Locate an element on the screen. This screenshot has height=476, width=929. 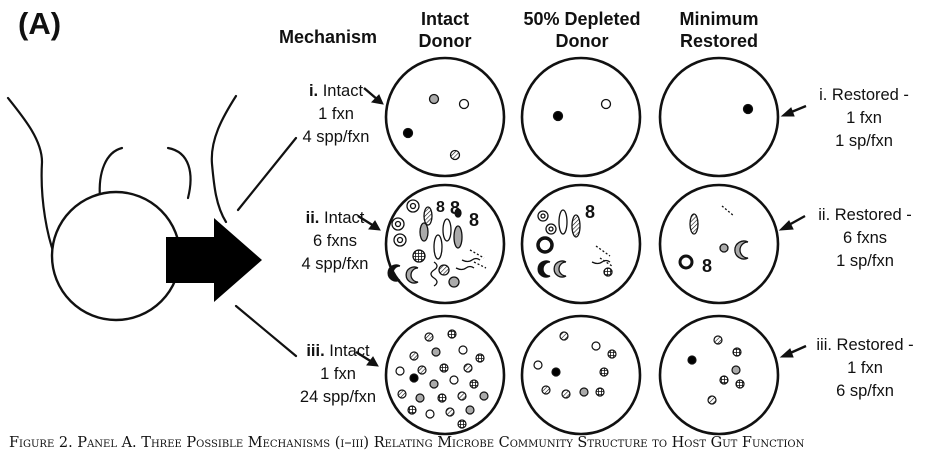
label-arrow-left-row3 is located at coordinates (367, 358).